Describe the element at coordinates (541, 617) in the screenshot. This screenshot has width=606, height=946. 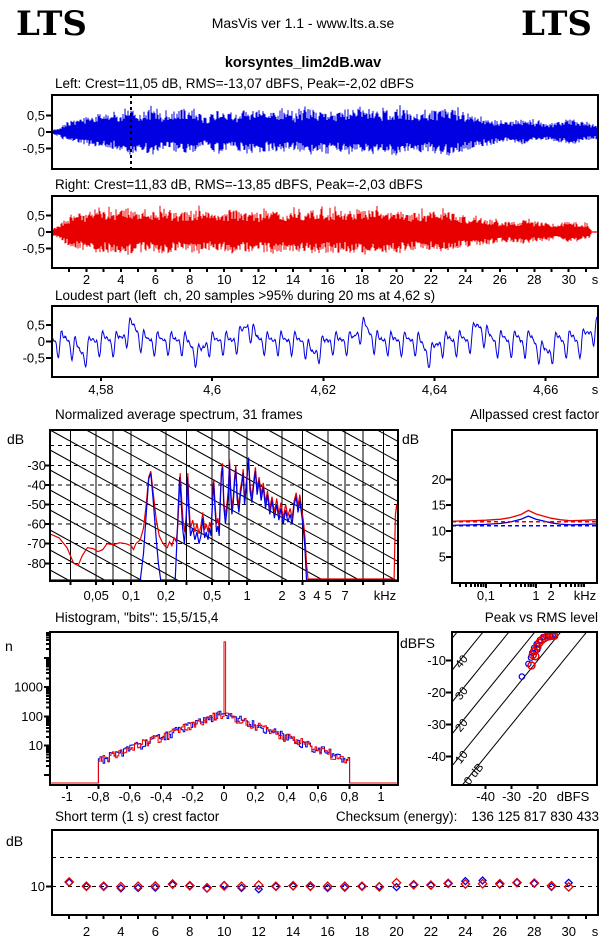
I see `peak-vs-rms-title: Peak vs RMS level` at that location.